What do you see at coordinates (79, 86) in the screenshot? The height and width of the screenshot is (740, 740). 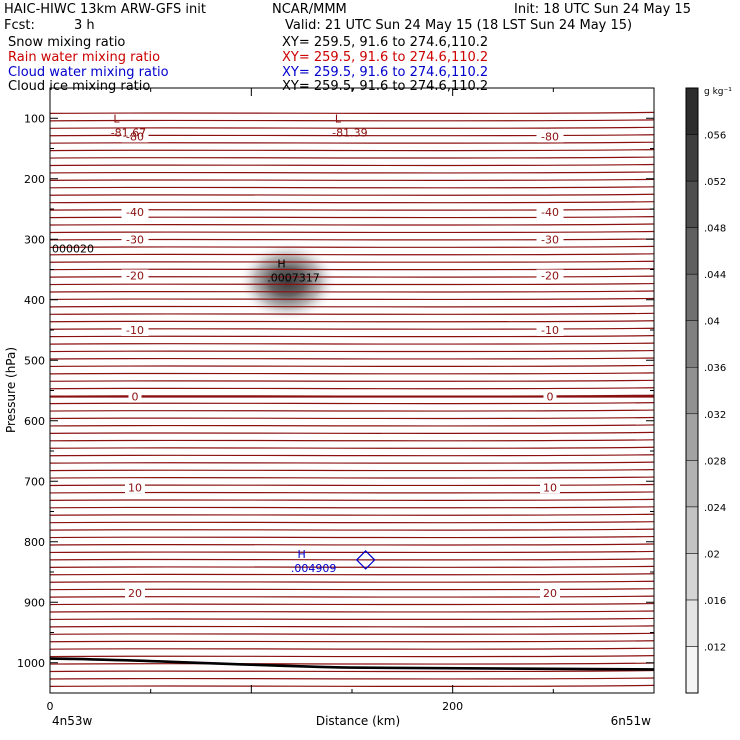 I see `field-name-cloud-ice: Cloud ice mixing ratio` at bounding box center [79, 86].